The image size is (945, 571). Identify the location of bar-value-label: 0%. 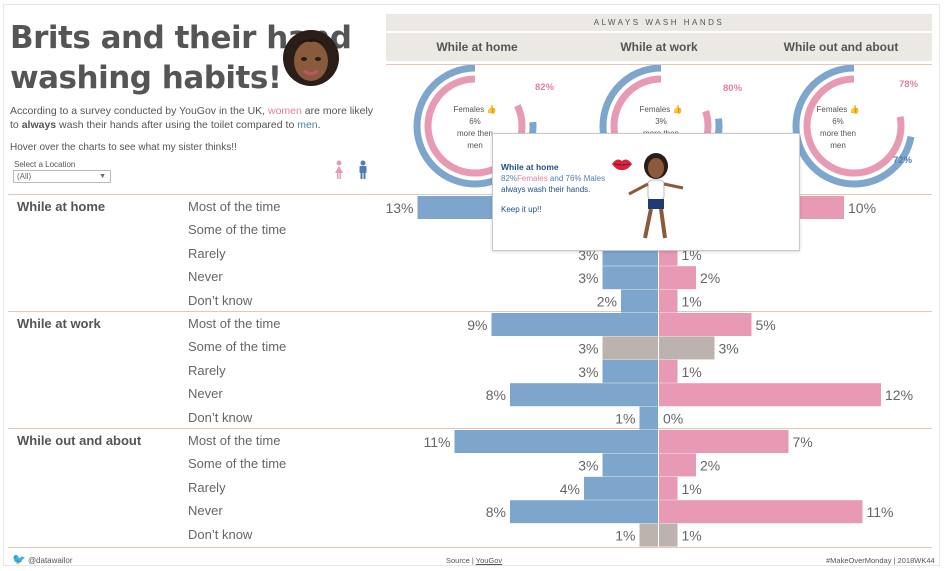
(673, 419).